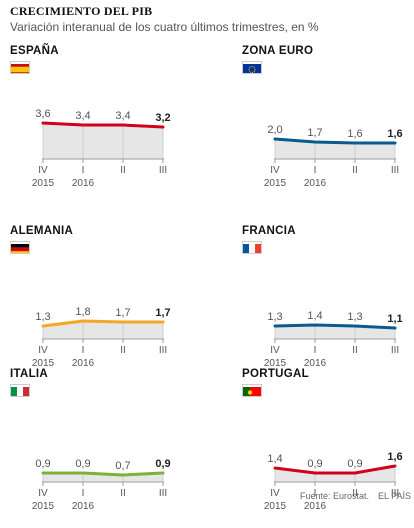  Describe the element at coordinates (105, 448) in the screenshot. I see `panel-italia: ITALIA 0,9 0,9 0,7 0,9 IV I II III 2015 2016` at that location.